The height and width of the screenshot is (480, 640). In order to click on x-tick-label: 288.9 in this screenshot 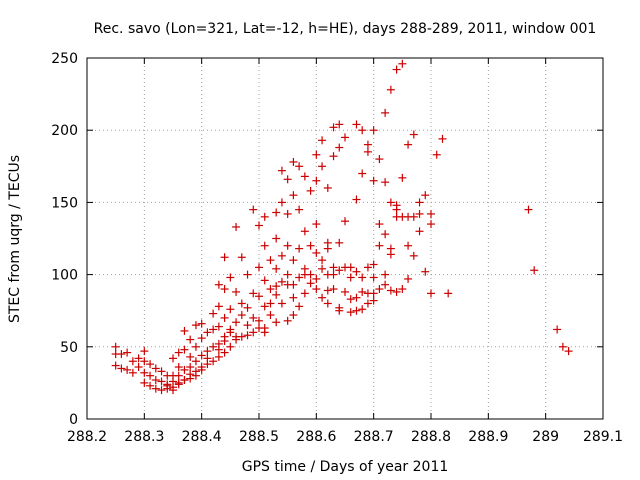, I will do `click(488, 437)`.